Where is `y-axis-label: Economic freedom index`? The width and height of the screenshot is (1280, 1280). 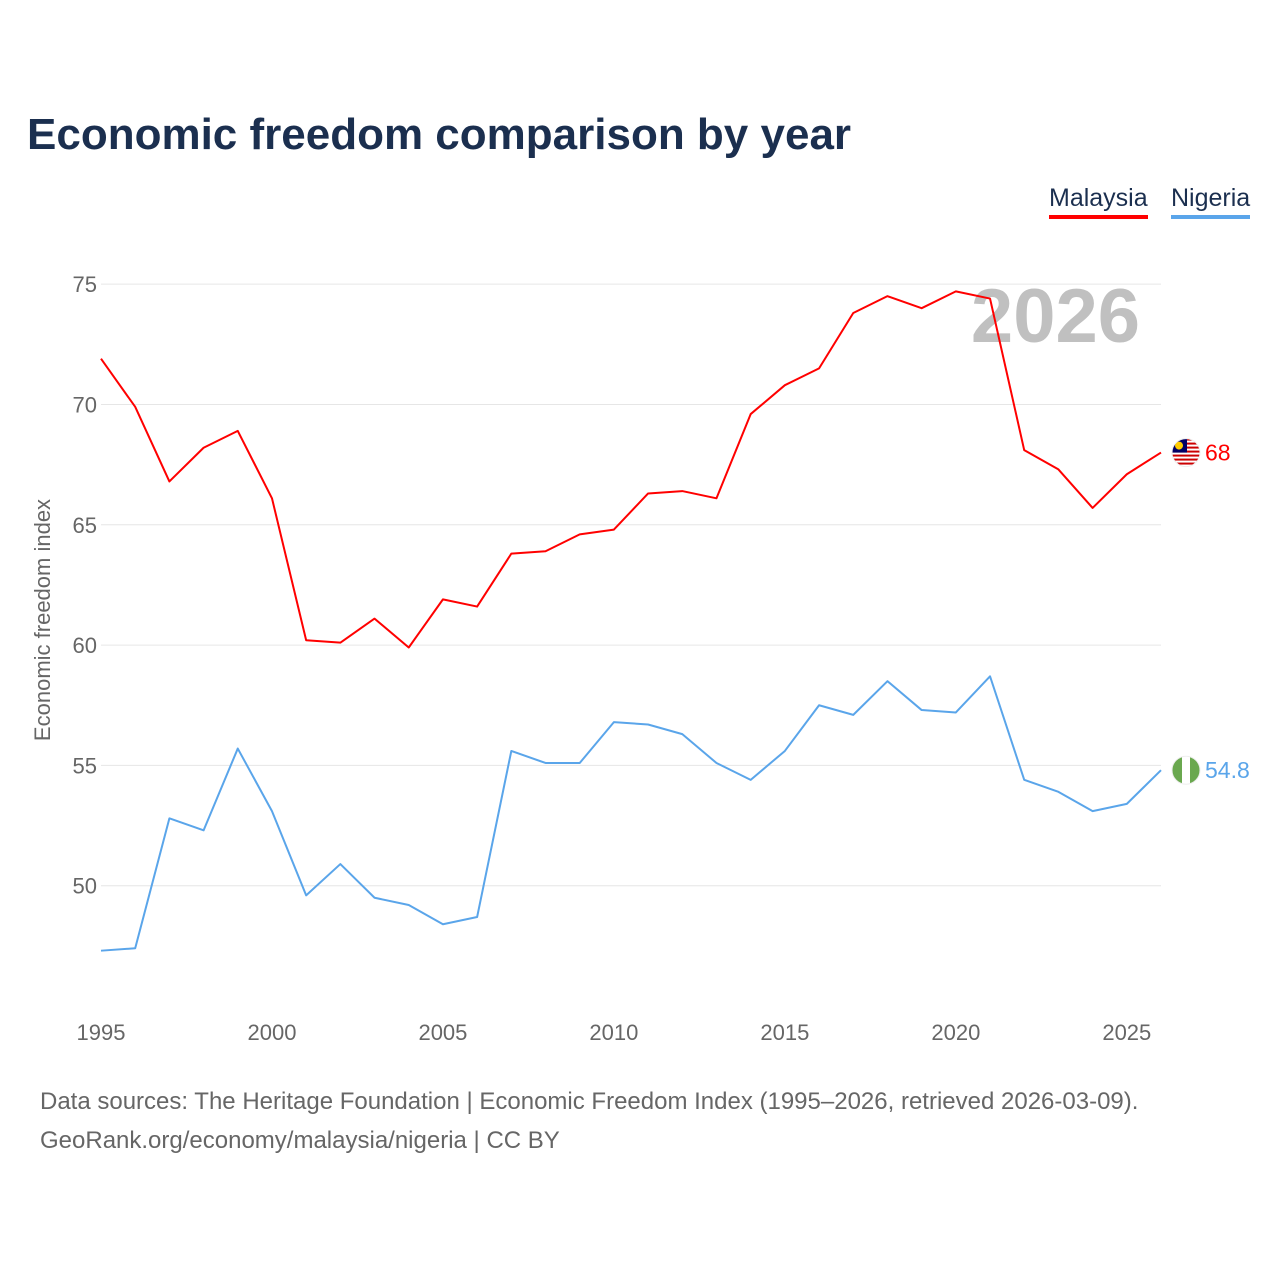 y-axis-label: Economic freedom index is located at coordinates (42, 620).